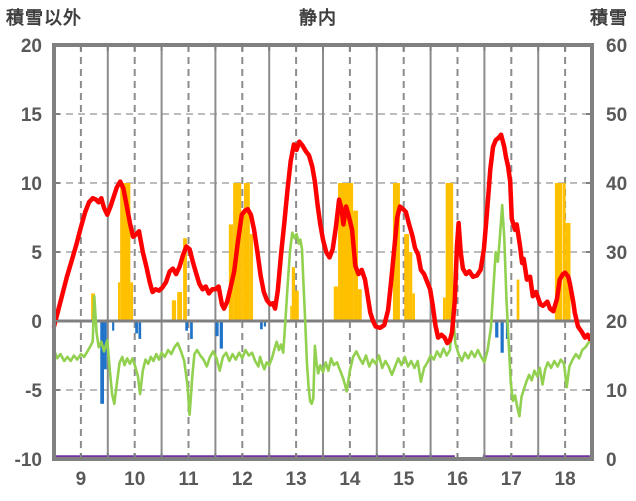  Describe the element at coordinates (616, 391) in the screenshot. I see `right-axis-tick-label: 10` at that location.